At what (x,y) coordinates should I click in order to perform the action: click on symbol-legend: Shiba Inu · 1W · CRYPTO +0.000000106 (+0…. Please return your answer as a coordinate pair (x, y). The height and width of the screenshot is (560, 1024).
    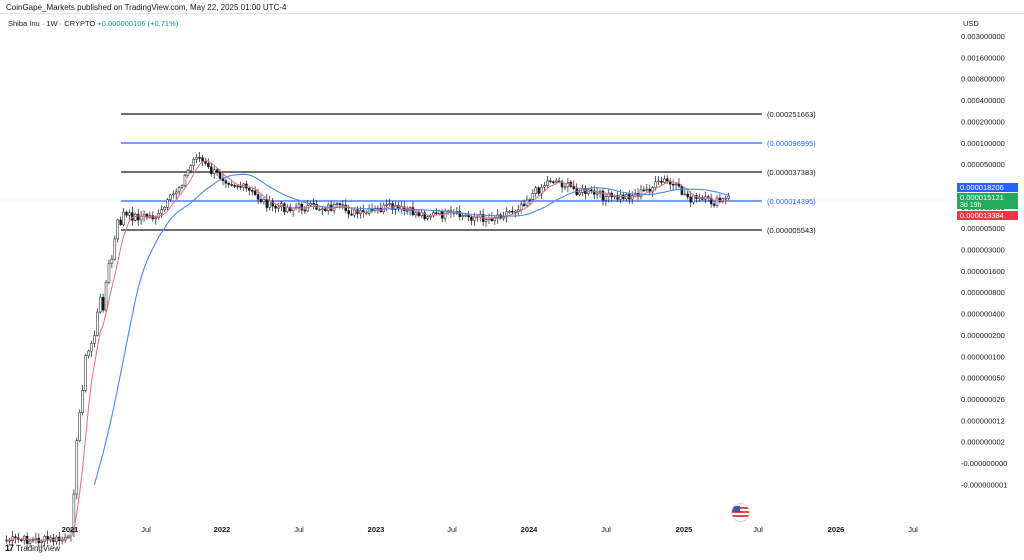
    Looking at the image, I should click on (93, 23).